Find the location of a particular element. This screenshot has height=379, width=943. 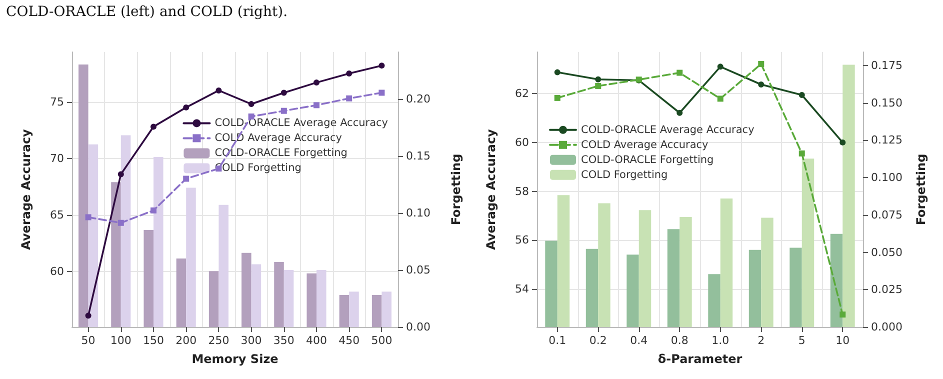

y-axis-title: Average Accuracy is located at coordinates (491, 189).